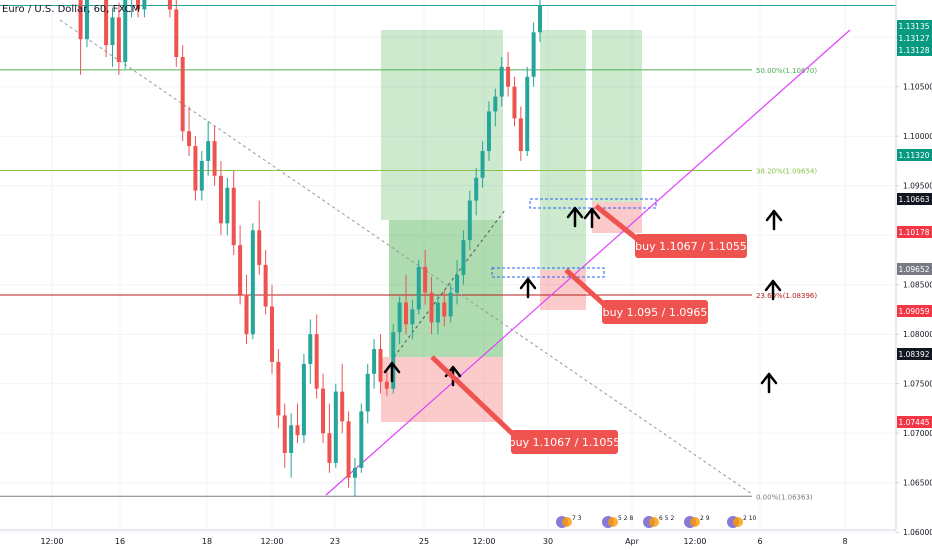 The width and height of the screenshot is (932, 550). I want to click on time-tick-label: 16, so click(120, 541).